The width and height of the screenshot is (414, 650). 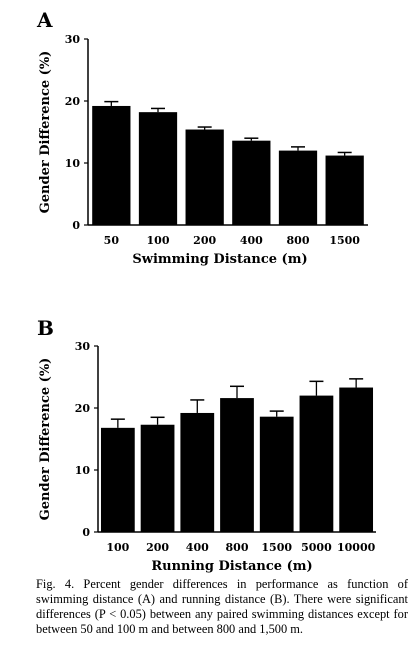 I want to click on caption-prefix: Fig. 4., so click(x=55, y=584).